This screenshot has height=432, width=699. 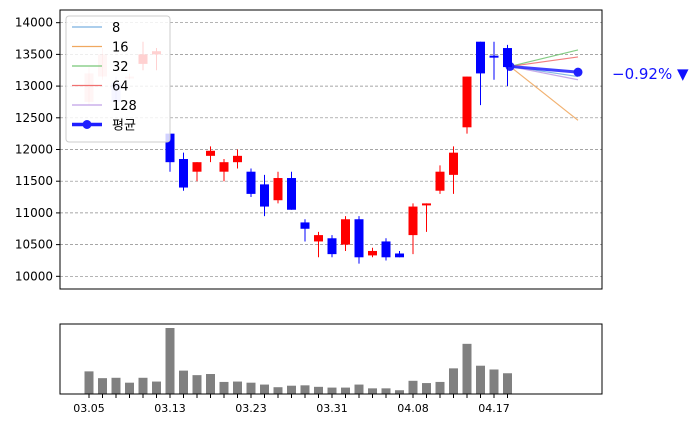 What do you see at coordinates (34, 54) in the screenshot?
I see `price-y-tick-label: 13500` at bounding box center [34, 54].